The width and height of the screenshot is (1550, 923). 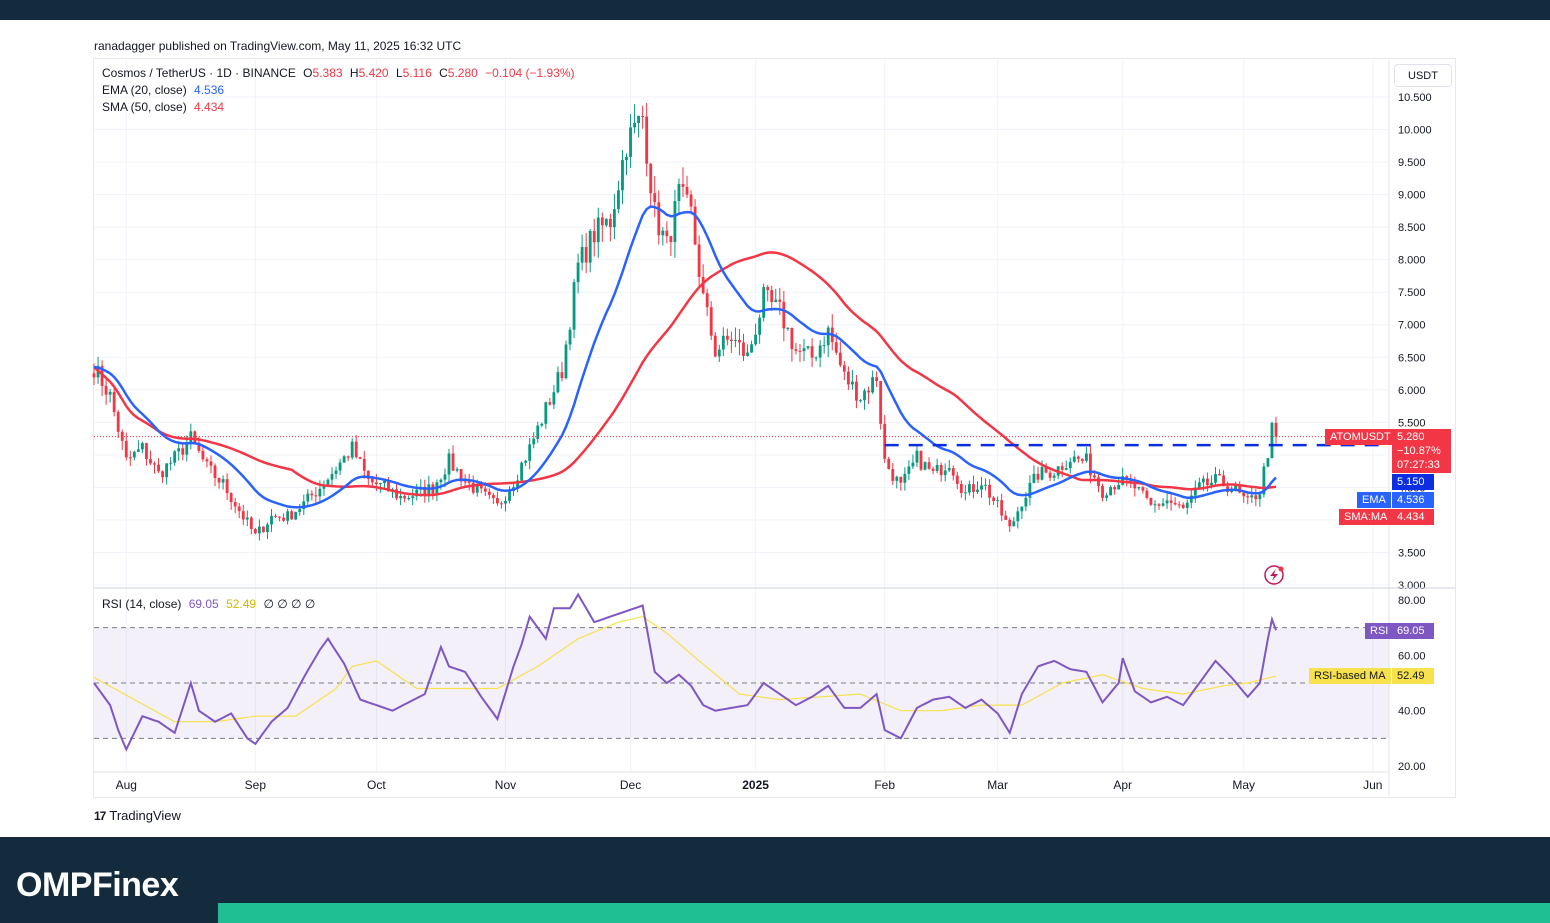 What do you see at coordinates (1366, 517) in the screenshot?
I see `sma-tag-label: SMA:MA` at bounding box center [1366, 517].